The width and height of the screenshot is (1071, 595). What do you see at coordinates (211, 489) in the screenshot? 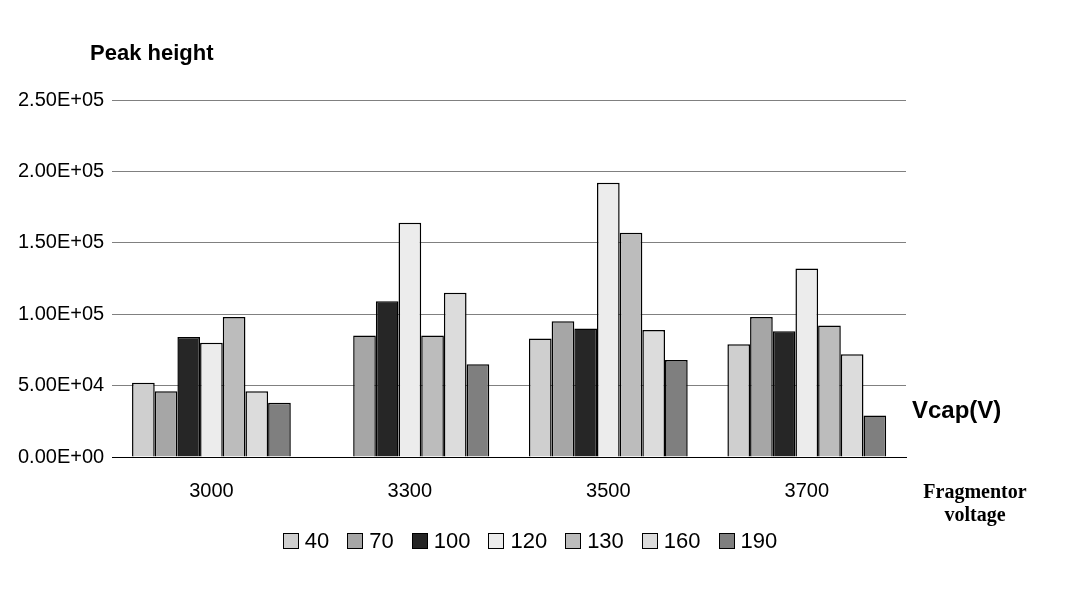
I see `x-tick-label: 3000` at bounding box center [211, 489].